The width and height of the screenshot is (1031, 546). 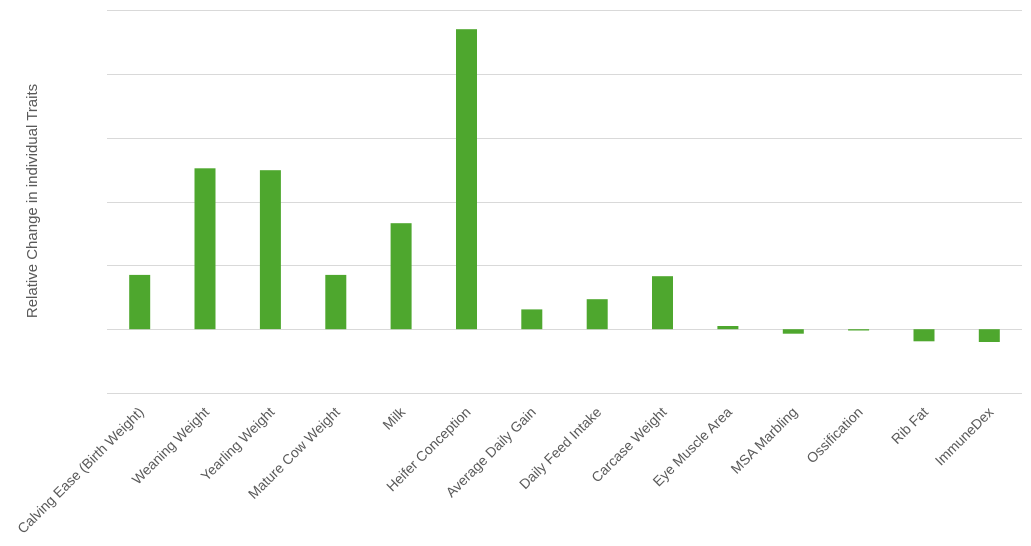 What do you see at coordinates (32, 201) in the screenshot?
I see `y-axis-label: Relative Change in individual Traits` at bounding box center [32, 201].